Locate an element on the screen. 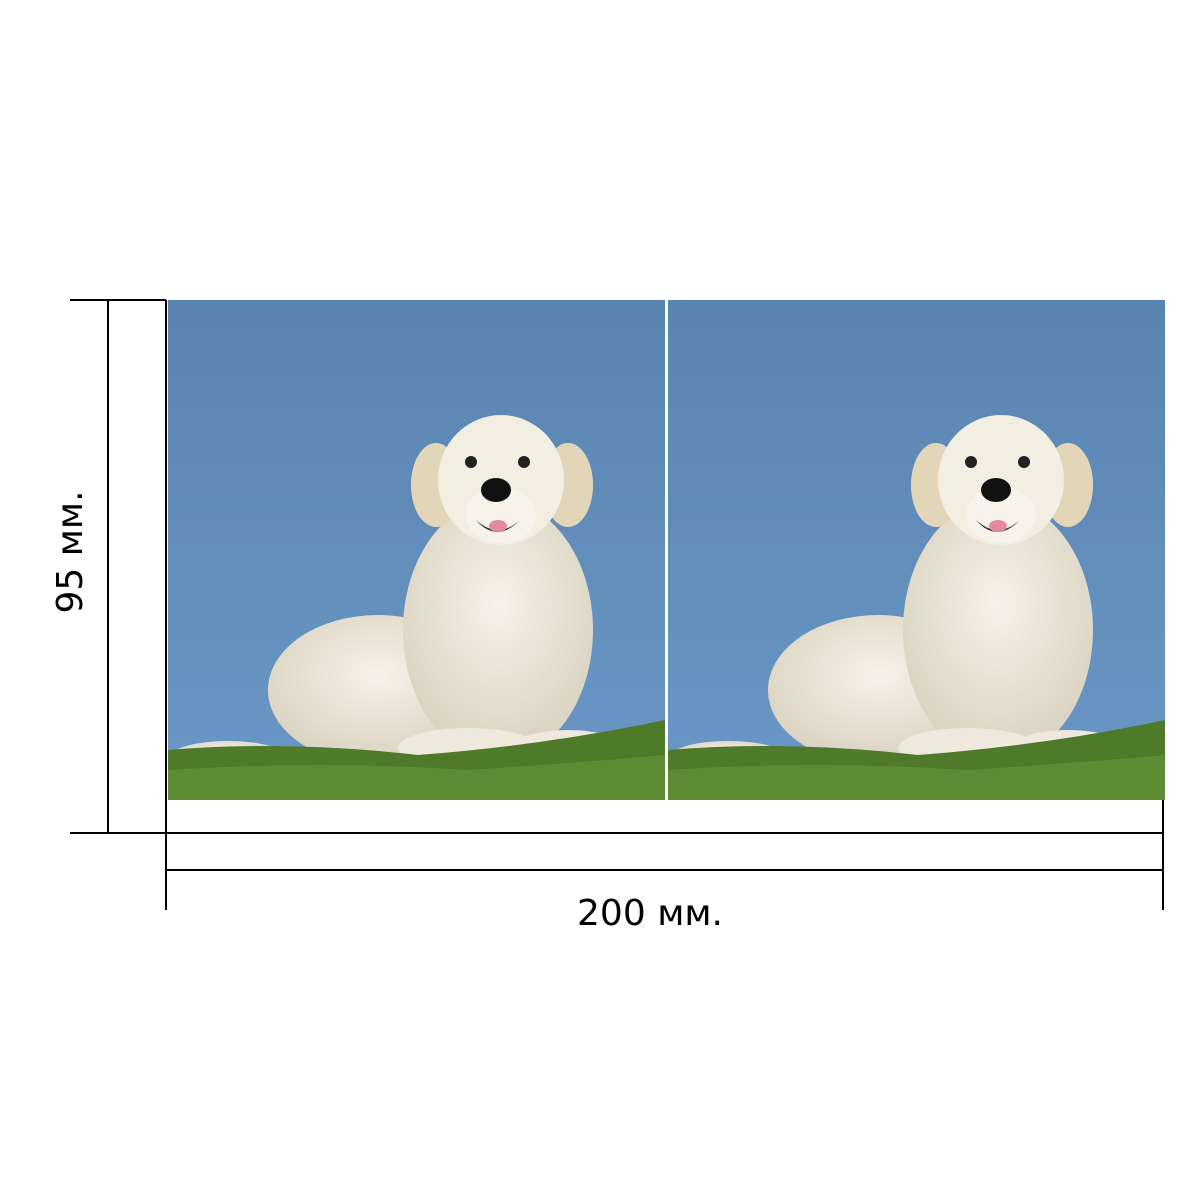 This screenshot has height=1200, width=1200. width-label: 200 мм. is located at coordinates (650, 913).